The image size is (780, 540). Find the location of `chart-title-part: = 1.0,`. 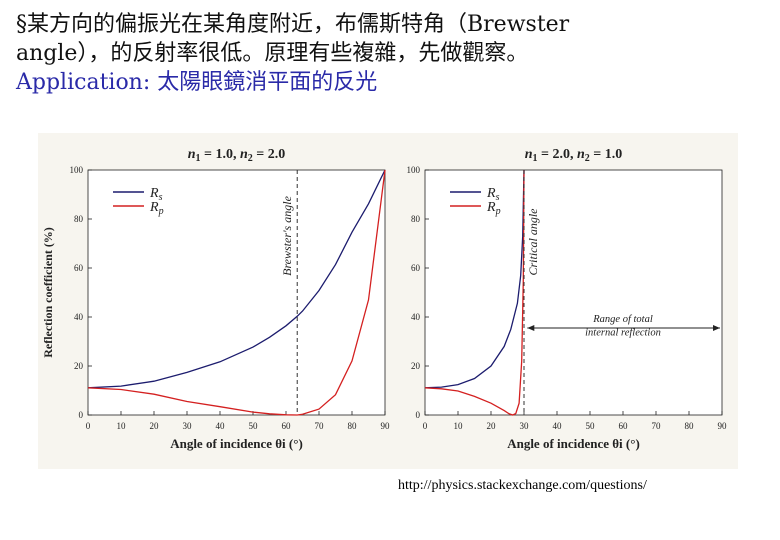

chart-title-part: = 1.0, is located at coordinates (220, 154).